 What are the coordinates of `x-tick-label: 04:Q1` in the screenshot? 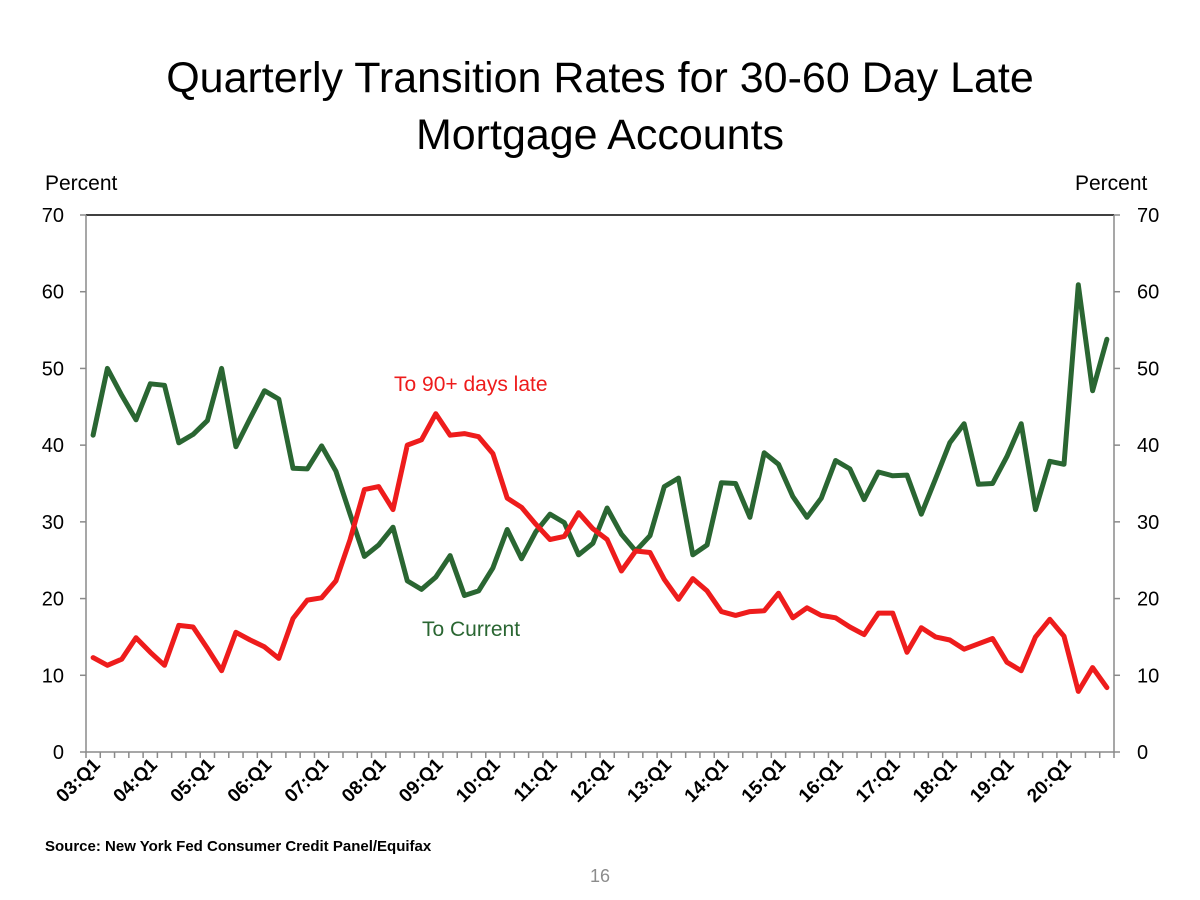 It's located at (136, 780).